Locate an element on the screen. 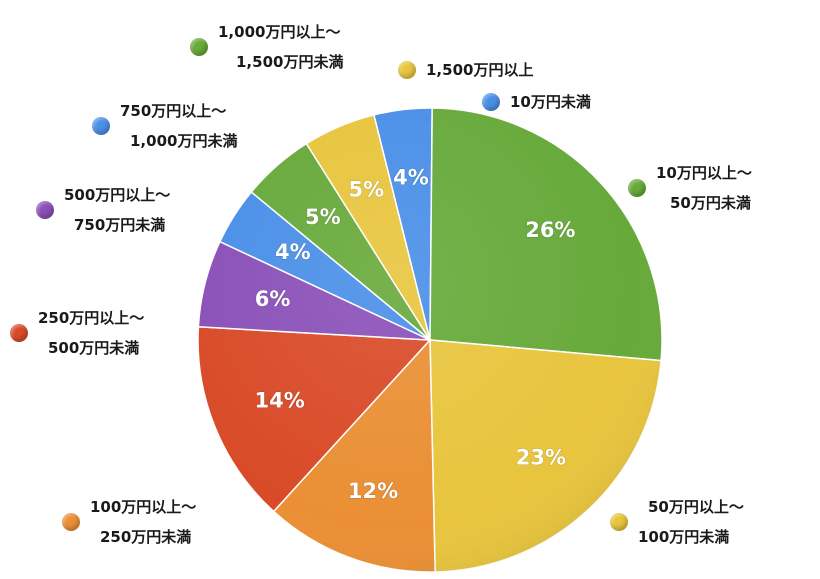  legend-label: 250万円以上〜 500万円未満 is located at coordinates (91, 333).